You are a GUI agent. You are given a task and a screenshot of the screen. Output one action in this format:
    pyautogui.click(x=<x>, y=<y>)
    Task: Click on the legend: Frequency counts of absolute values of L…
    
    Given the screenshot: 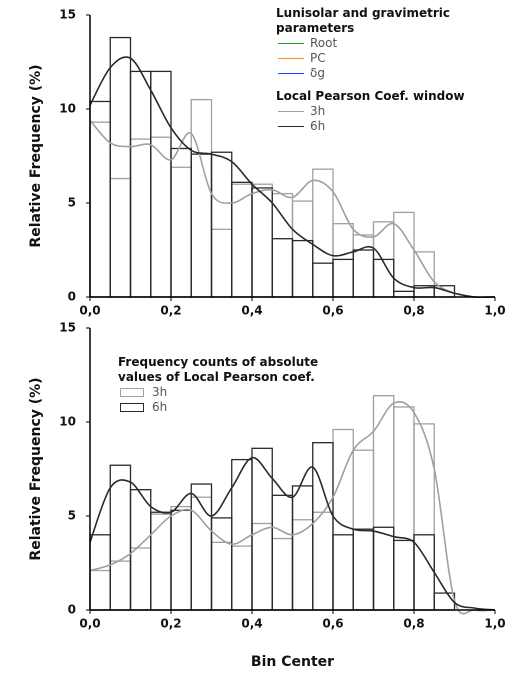 What is the action you would take?
    pyautogui.click(x=238, y=385)
    